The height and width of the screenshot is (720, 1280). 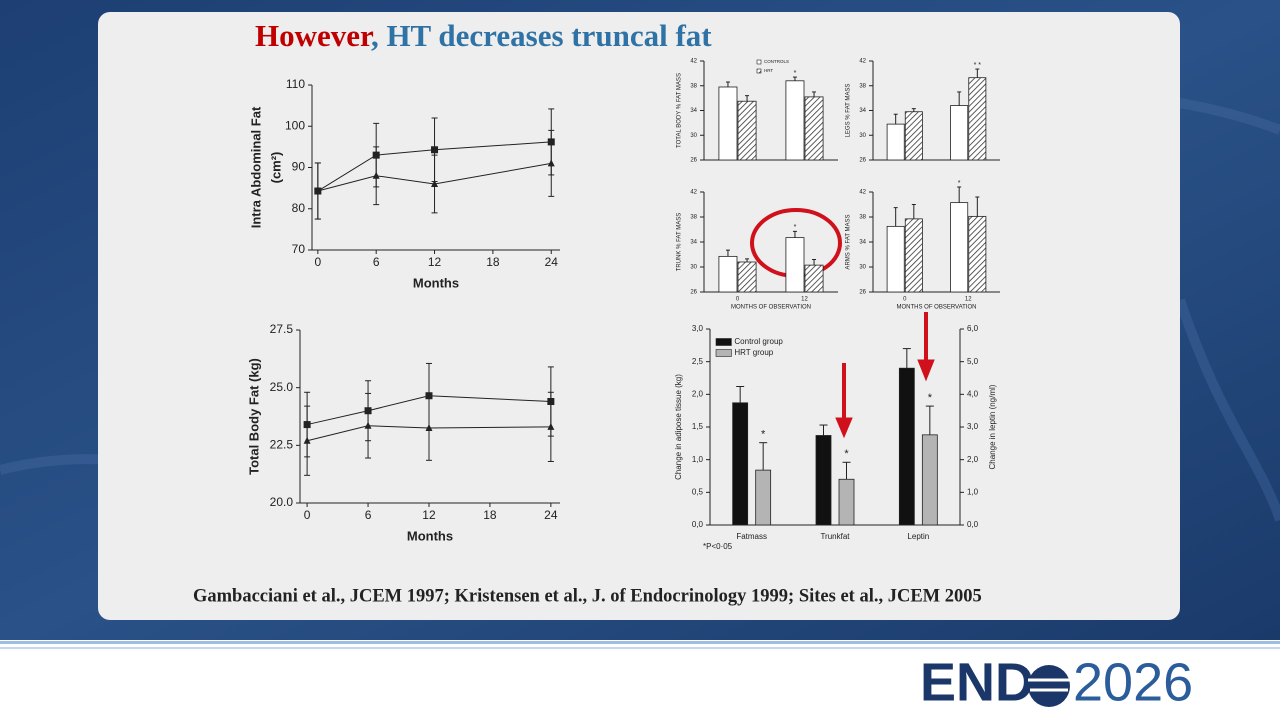 What do you see at coordinates (299, 167) in the screenshot?
I see `y-tick-label: 90` at bounding box center [299, 167].